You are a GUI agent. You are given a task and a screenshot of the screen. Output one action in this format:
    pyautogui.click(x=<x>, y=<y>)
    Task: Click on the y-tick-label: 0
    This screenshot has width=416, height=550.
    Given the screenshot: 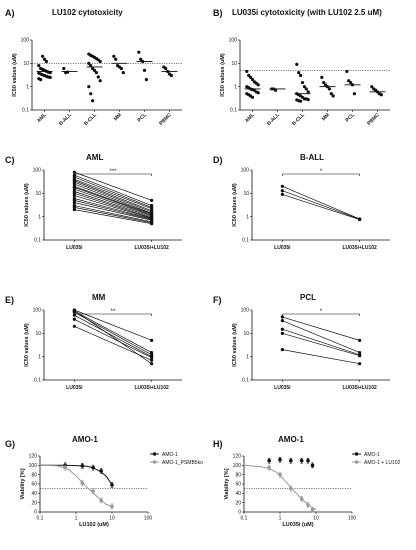 What is the action you would take?
    pyautogui.click(x=35, y=513)
    